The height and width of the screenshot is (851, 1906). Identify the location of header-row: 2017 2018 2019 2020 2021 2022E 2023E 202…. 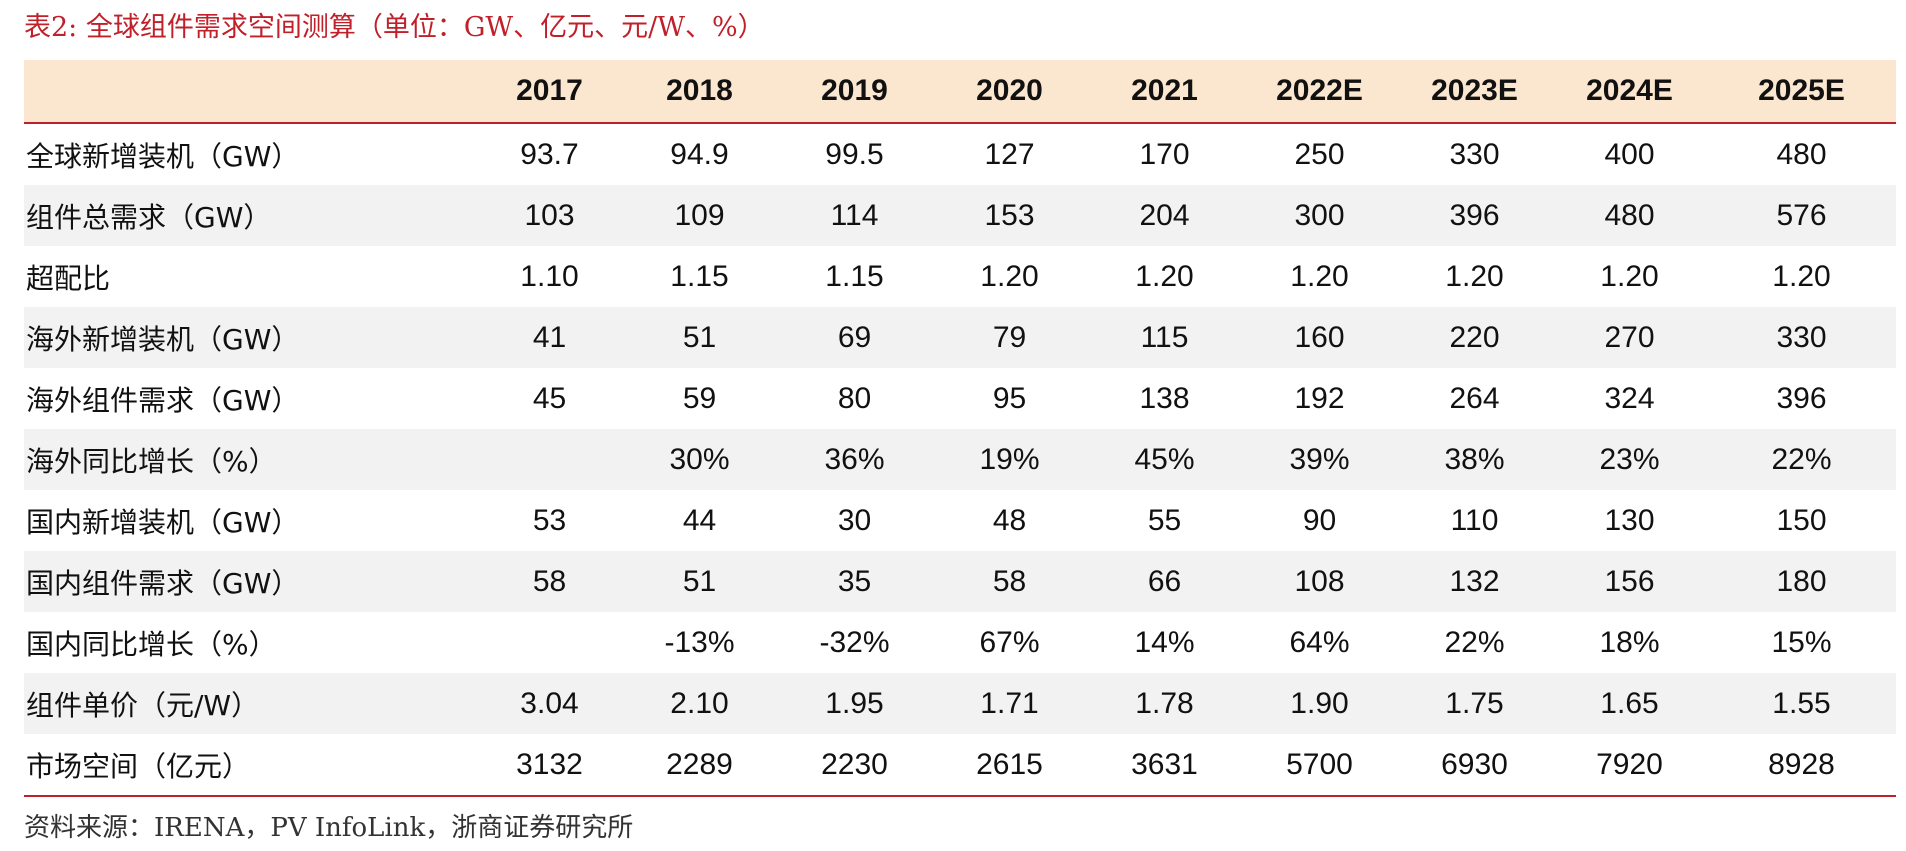
(960, 92).